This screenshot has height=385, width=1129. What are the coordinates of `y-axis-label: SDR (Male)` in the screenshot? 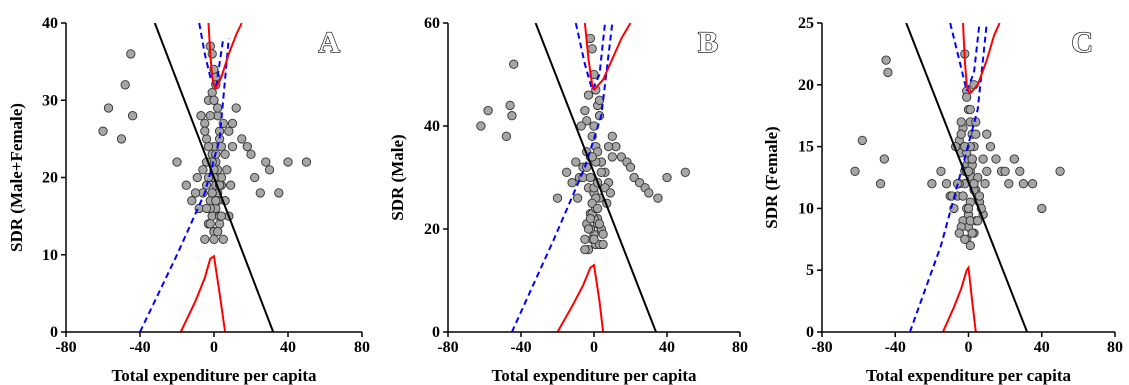 It's located at (397, 177).